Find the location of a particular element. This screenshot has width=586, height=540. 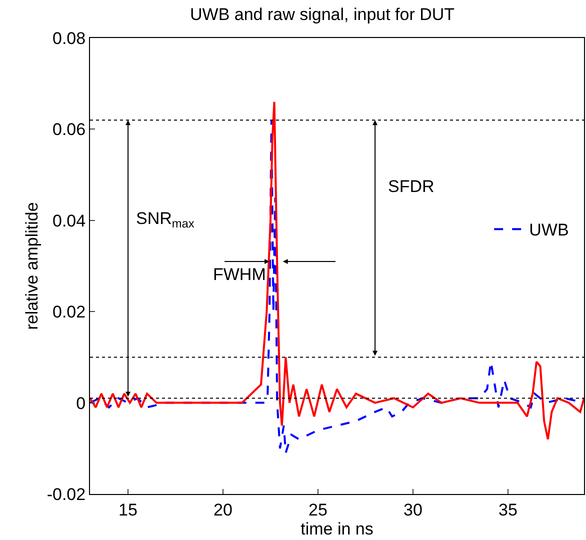

x-tick-label: 35 is located at coordinates (508, 510).